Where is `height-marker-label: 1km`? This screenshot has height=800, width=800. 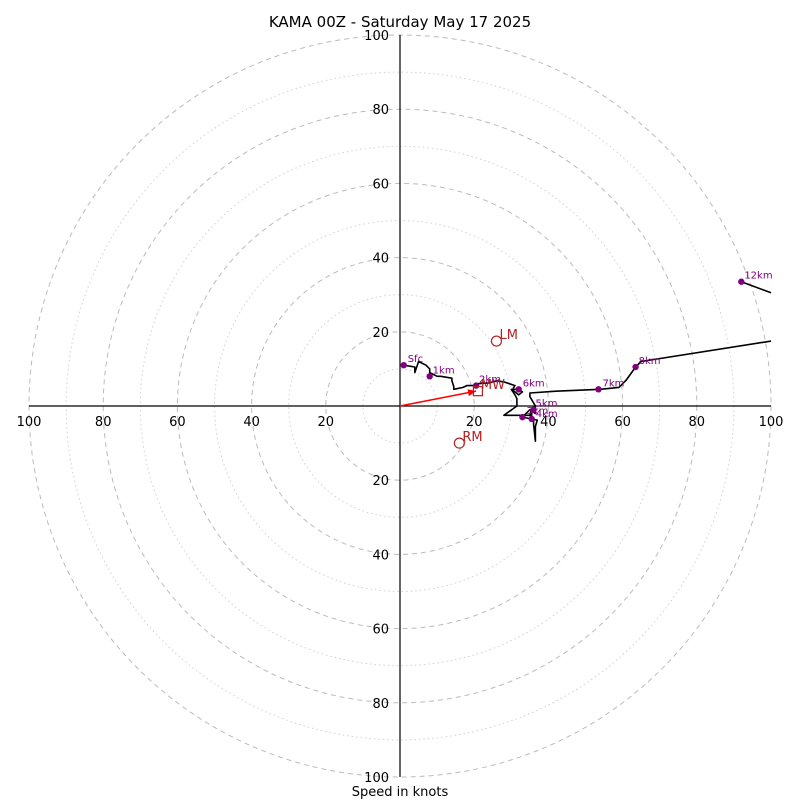
height-marker-label: 1km is located at coordinates (444, 370).